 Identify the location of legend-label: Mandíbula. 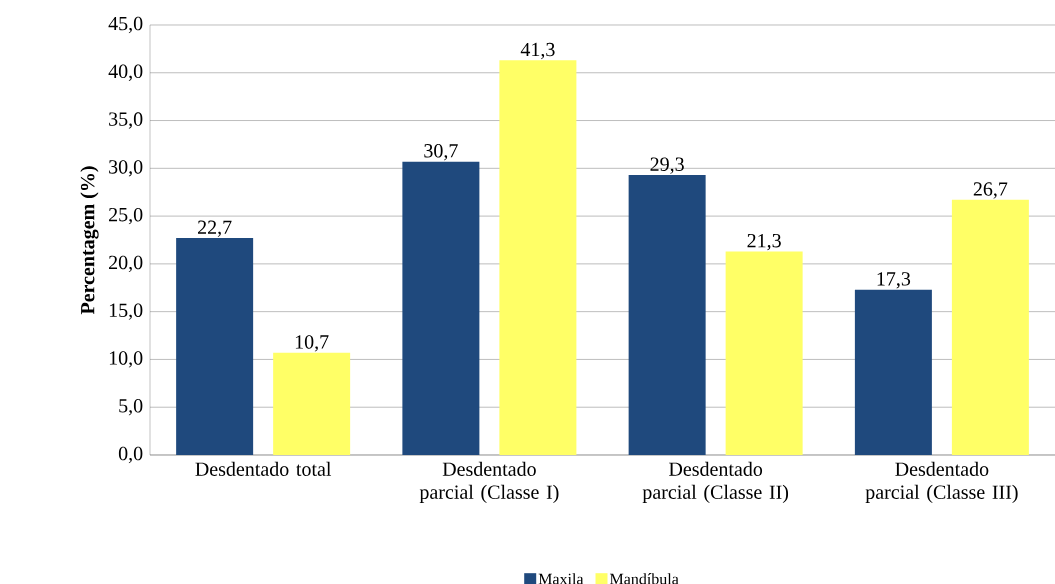
(644, 578).